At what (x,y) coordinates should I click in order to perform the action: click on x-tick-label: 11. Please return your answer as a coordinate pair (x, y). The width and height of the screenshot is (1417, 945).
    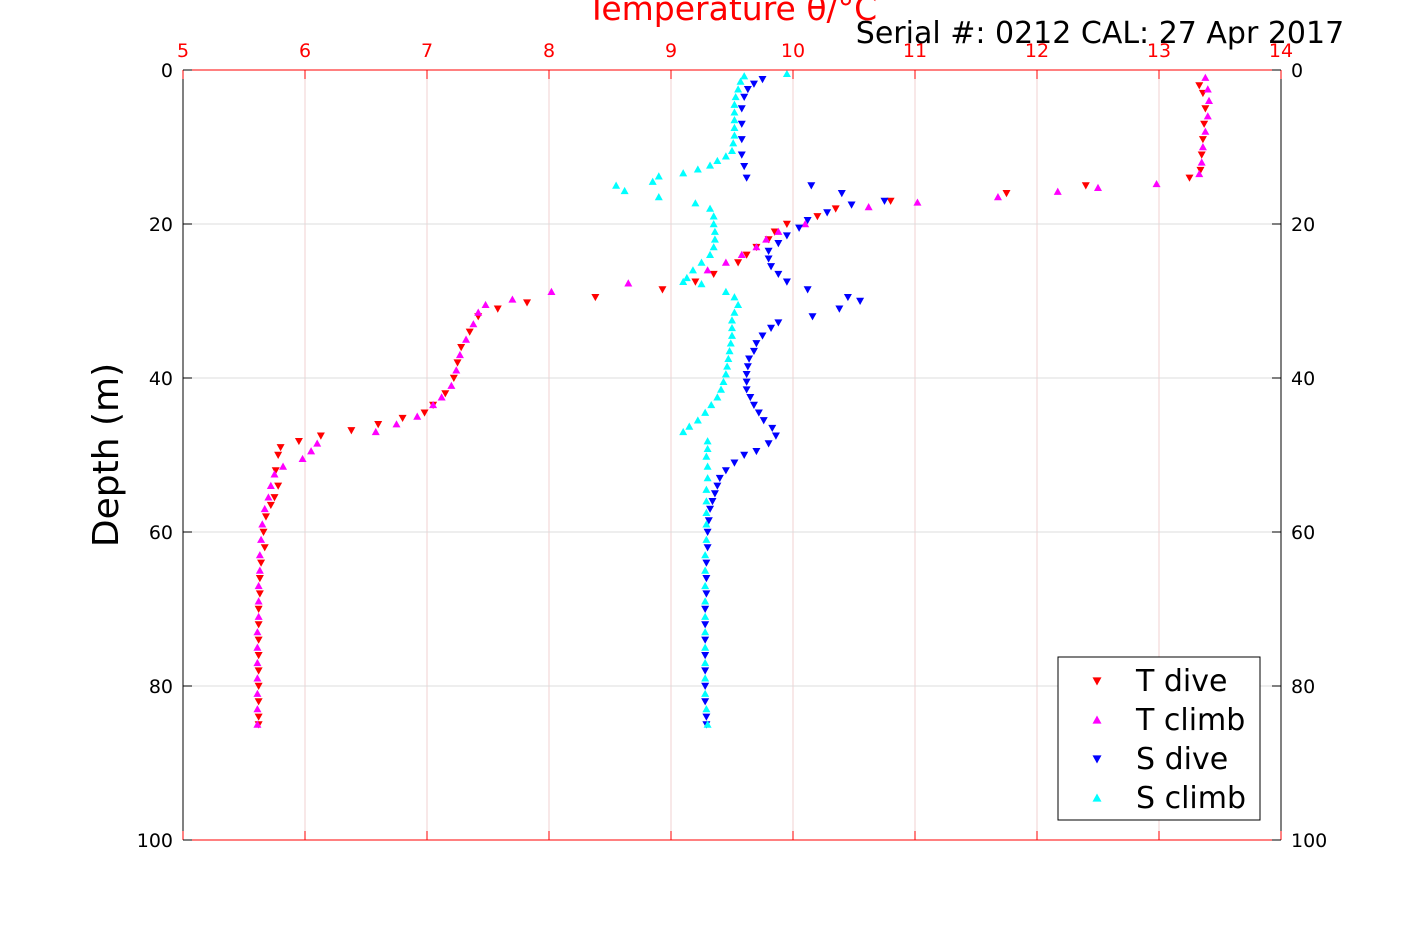
    Looking at the image, I should click on (915, 51).